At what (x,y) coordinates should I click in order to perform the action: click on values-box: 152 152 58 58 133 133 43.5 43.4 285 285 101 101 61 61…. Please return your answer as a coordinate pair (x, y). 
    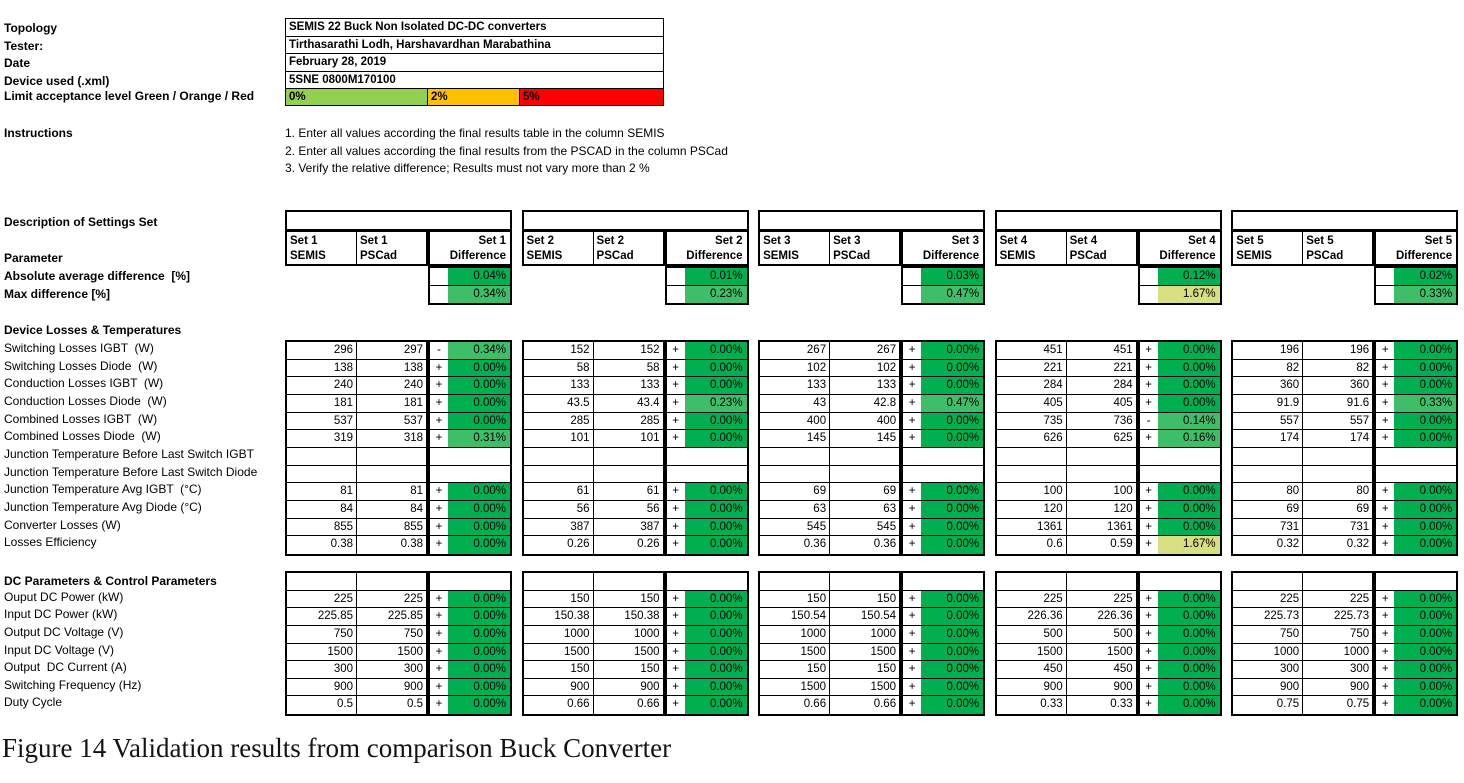
    Looking at the image, I should click on (593, 448).